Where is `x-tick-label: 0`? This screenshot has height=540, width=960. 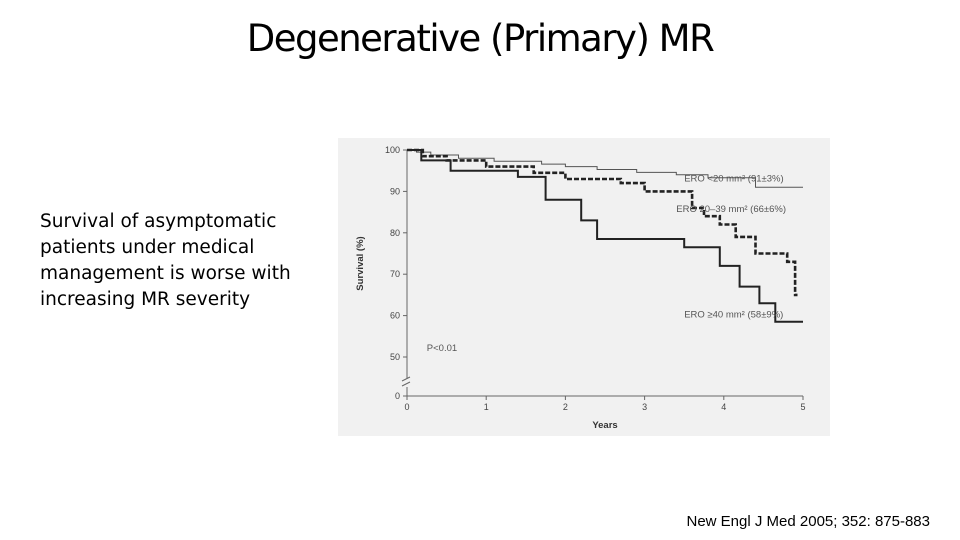 x-tick-label: 0 is located at coordinates (406, 407).